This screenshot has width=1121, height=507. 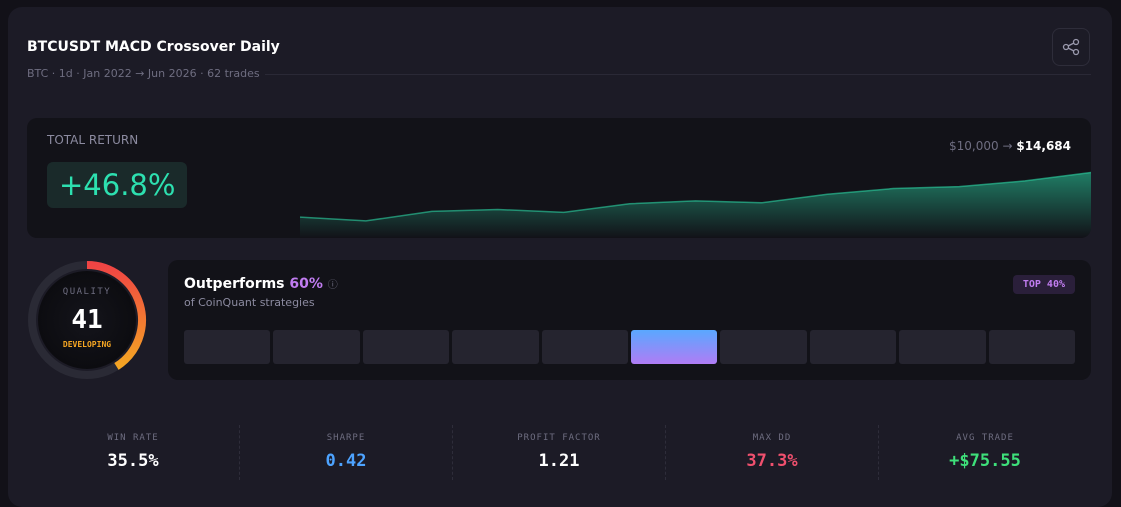 I want to click on metric-value: 37.3%, so click(x=772, y=461).